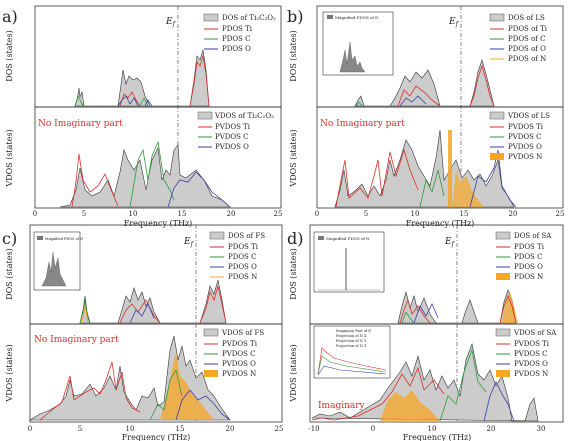  Describe the element at coordinates (293, 373) in the screenshot. I see `y-label-vdos-d: VDOS (states)` at that location.